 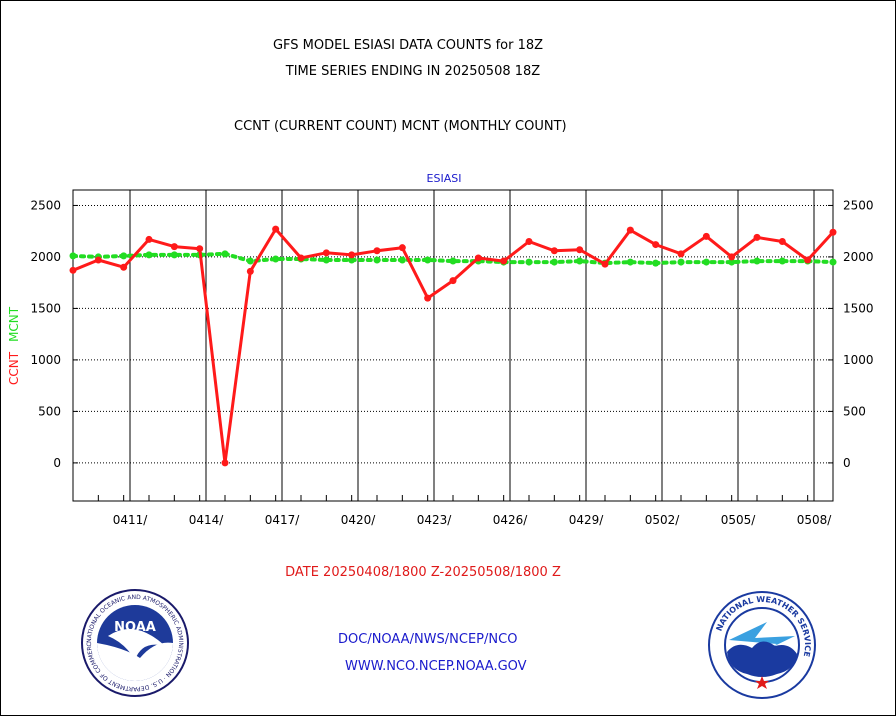 I want to click on x-tick-label: 0505/, so click(x=739, y=520).